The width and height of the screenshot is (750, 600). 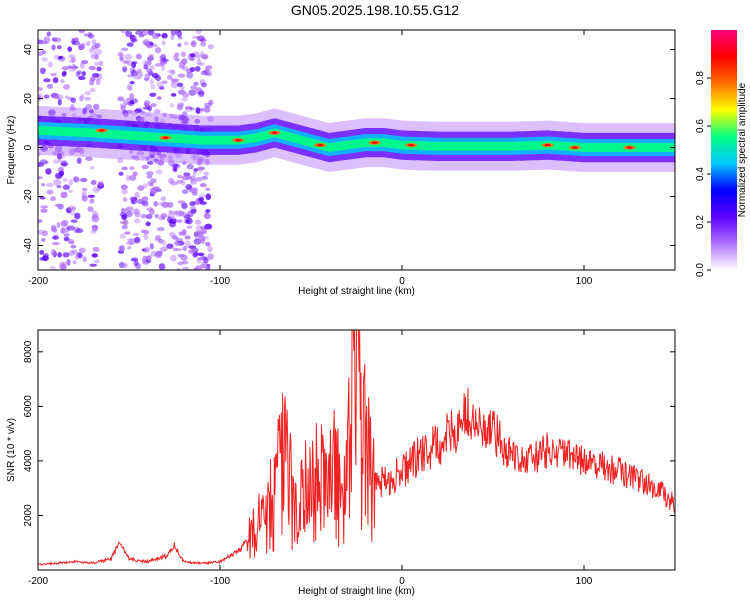 I want to click on y-axis-label: SNR (10 * v/v), so click(x=11, y=450).